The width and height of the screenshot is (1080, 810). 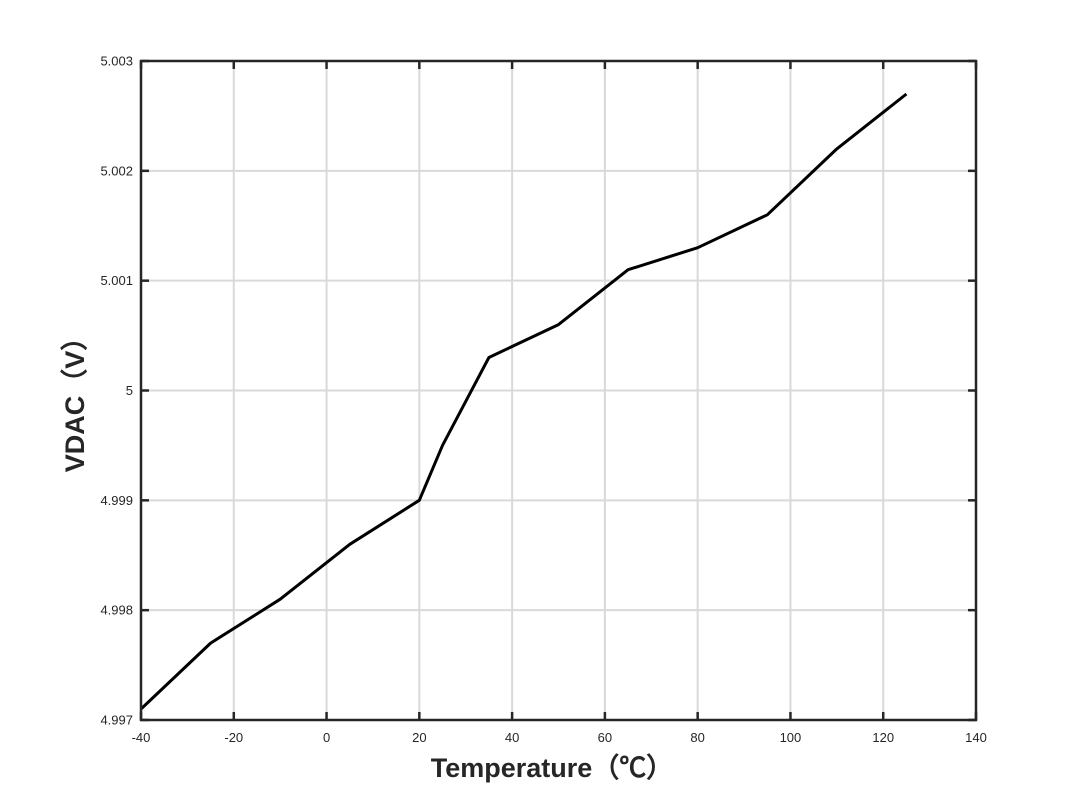 What do you see at coordinates (697, 737) in the screenshot?
I see `x-tick-label: 80` at bounding box center [697, 737].